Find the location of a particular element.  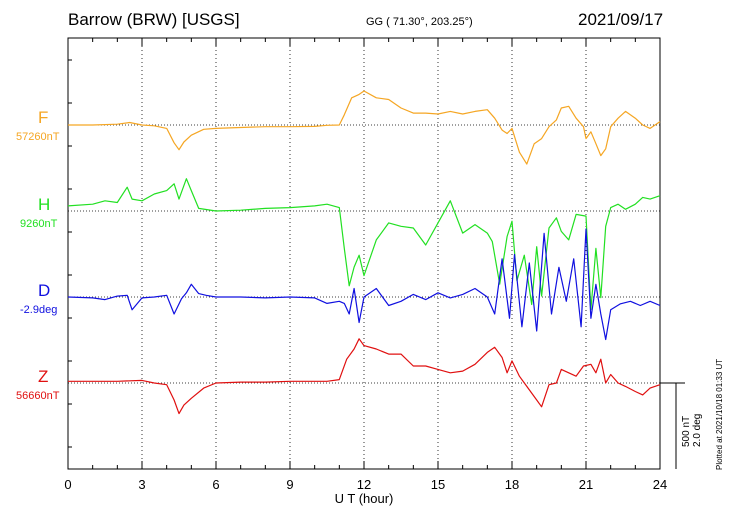

station-title: Barrow (BRW) [USGS] is located at coordinates (154, 19).